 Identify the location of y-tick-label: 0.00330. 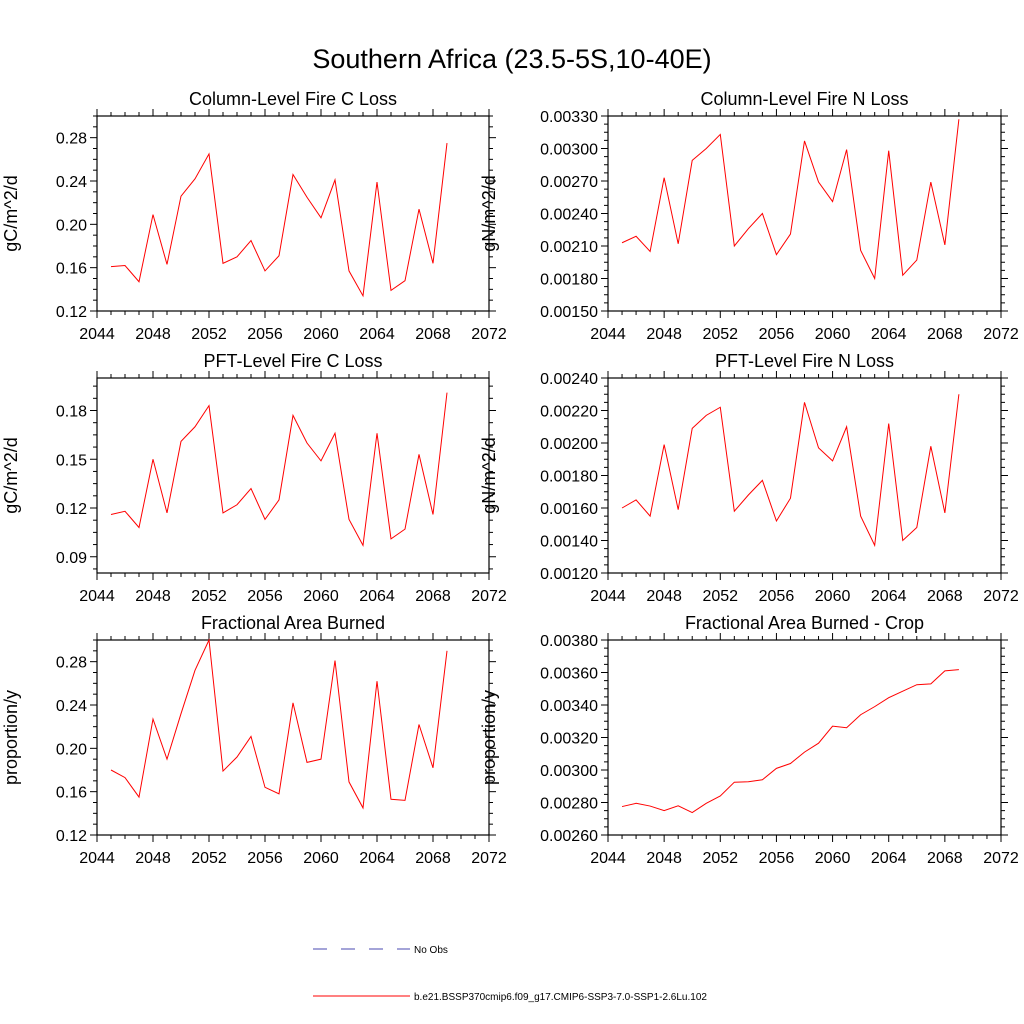
(569, 117).